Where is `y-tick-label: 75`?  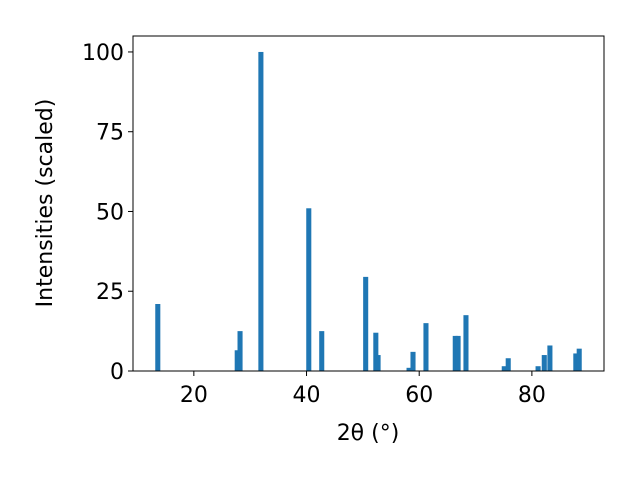 y-tick-label: 75 is located at coordinates (110, 133).